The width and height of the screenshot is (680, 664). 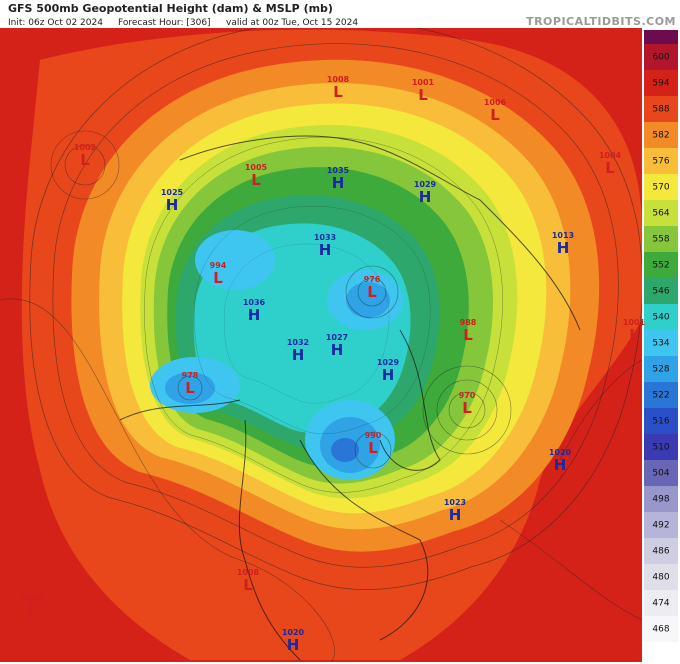 I want to click on system-pressure: 988, so click(x=468, y=322).